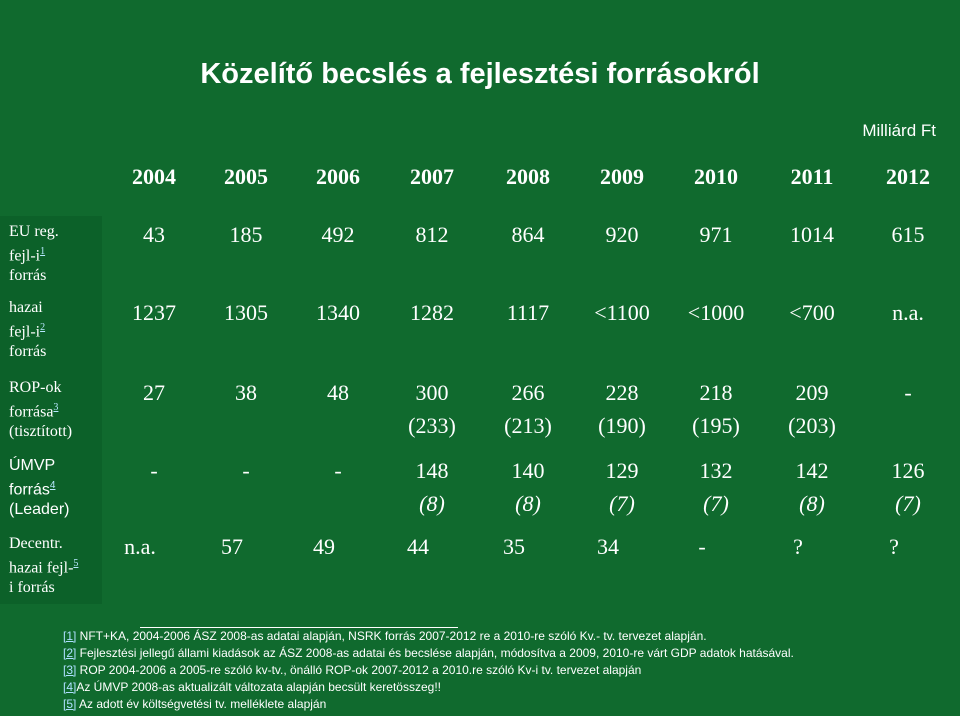 This screenshot has width=960, height=716. I want to click on cell-value: 140, so click(528, 470).